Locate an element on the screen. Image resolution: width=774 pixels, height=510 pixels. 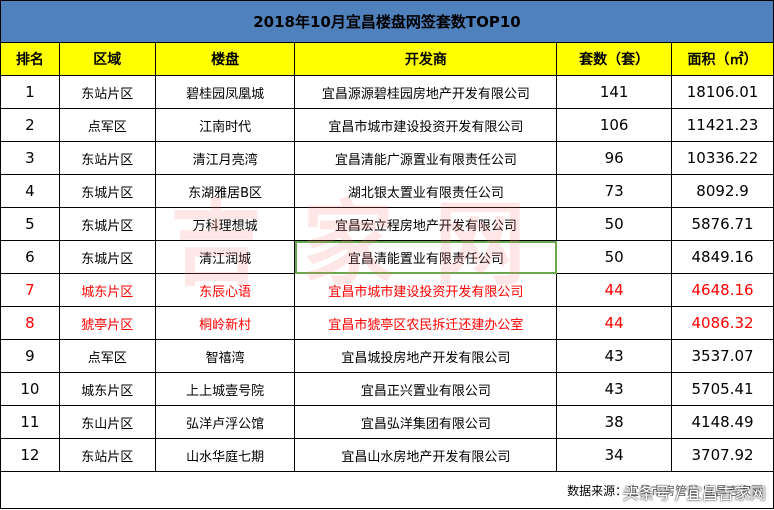
cell-rank: 7 is located at coordinates (30, 290).